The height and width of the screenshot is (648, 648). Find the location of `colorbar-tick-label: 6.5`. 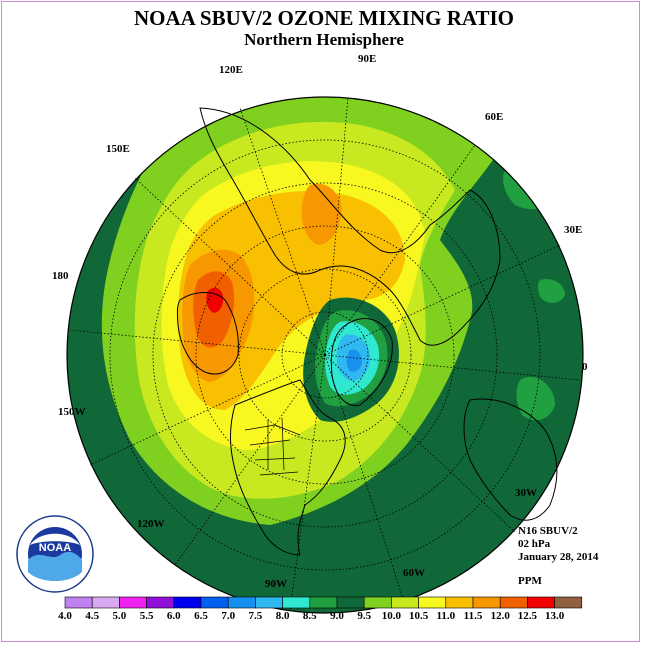

colorbar-tick-label: 6.5 is located at coordinates (201, 616).